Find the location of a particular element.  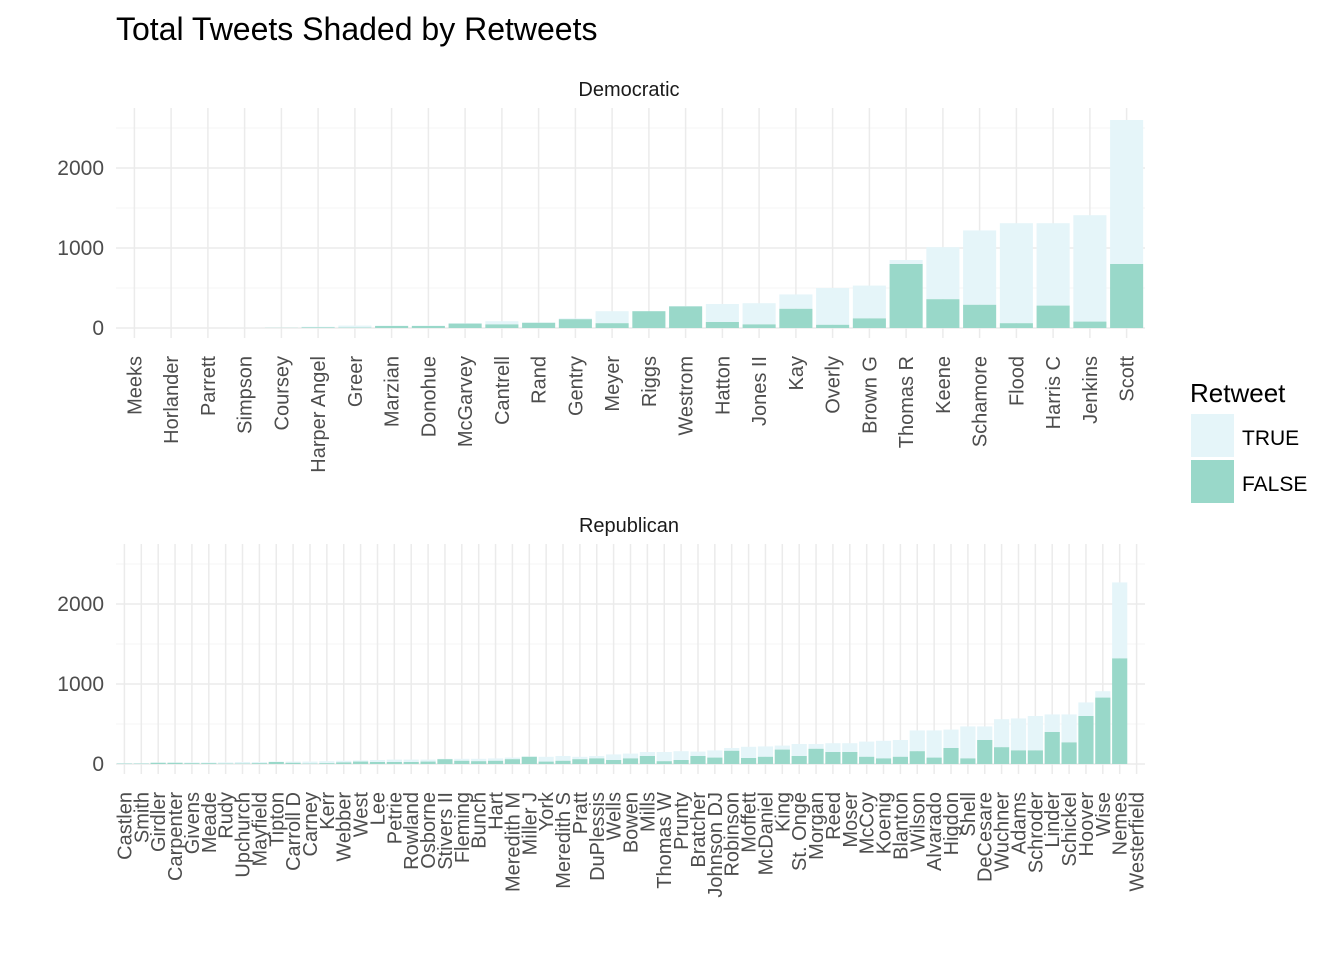

legend-label-true: TRUE is located at coordinates (1270, 438).